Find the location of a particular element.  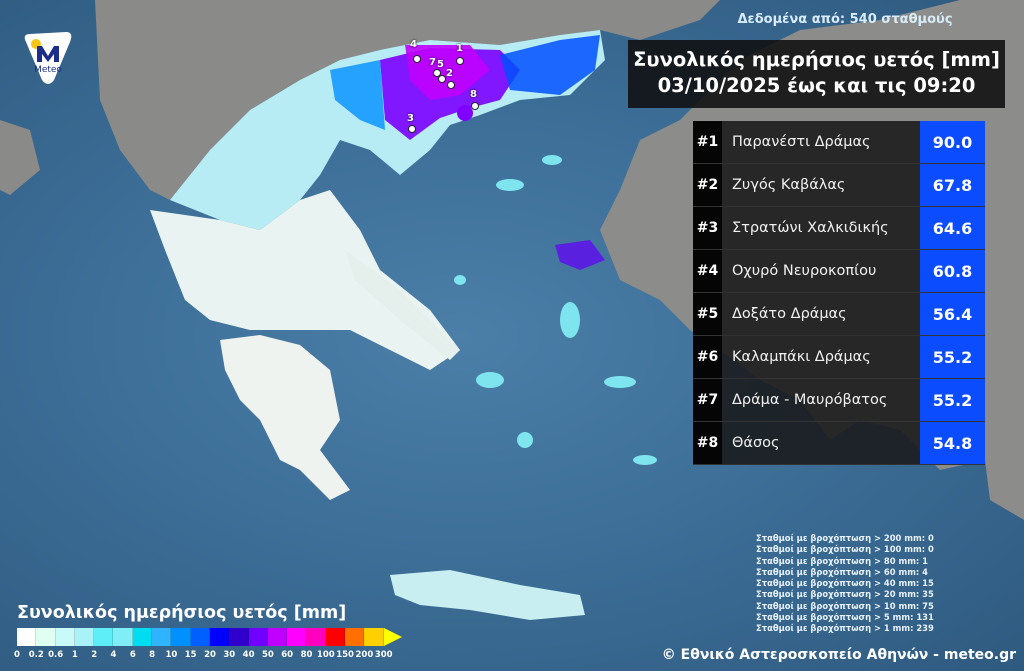

legend-labels: 0 0.2 0.6 1 2 4 6 8 10 15 20 30 40 50 60 80 100 150 200 300 is located at coordinates (225, 657).